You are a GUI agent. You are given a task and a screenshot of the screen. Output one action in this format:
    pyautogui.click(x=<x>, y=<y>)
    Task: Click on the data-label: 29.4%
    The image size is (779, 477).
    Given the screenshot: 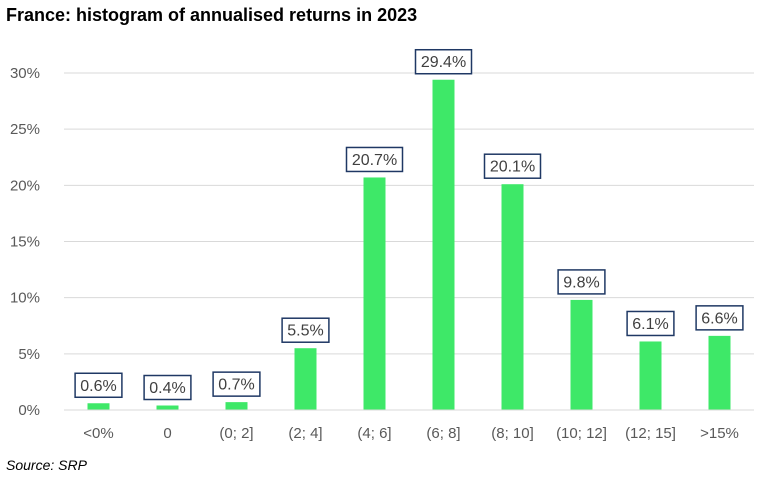 What is the action you would take?
    pyautogui.click(x=443, y=62)
    